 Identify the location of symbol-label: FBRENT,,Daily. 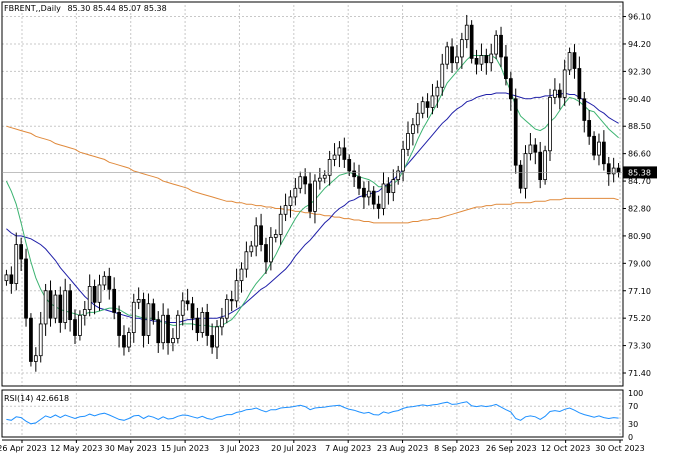
(32, 8).